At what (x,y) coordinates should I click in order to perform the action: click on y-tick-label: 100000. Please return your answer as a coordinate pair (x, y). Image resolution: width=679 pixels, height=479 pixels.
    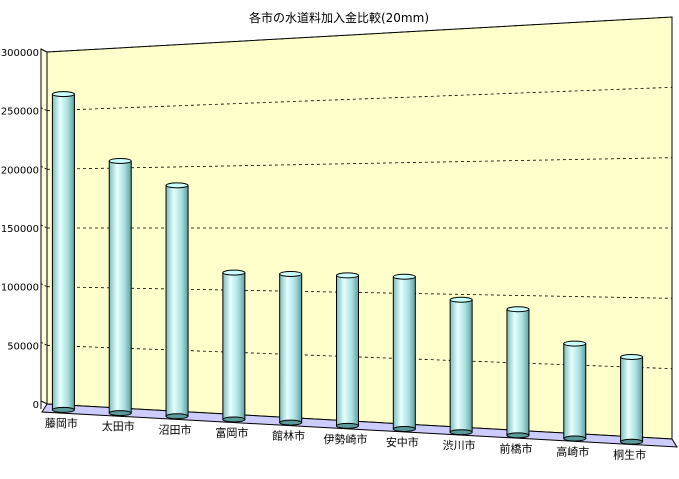
    Looking at the image, I should click on (20, 288).